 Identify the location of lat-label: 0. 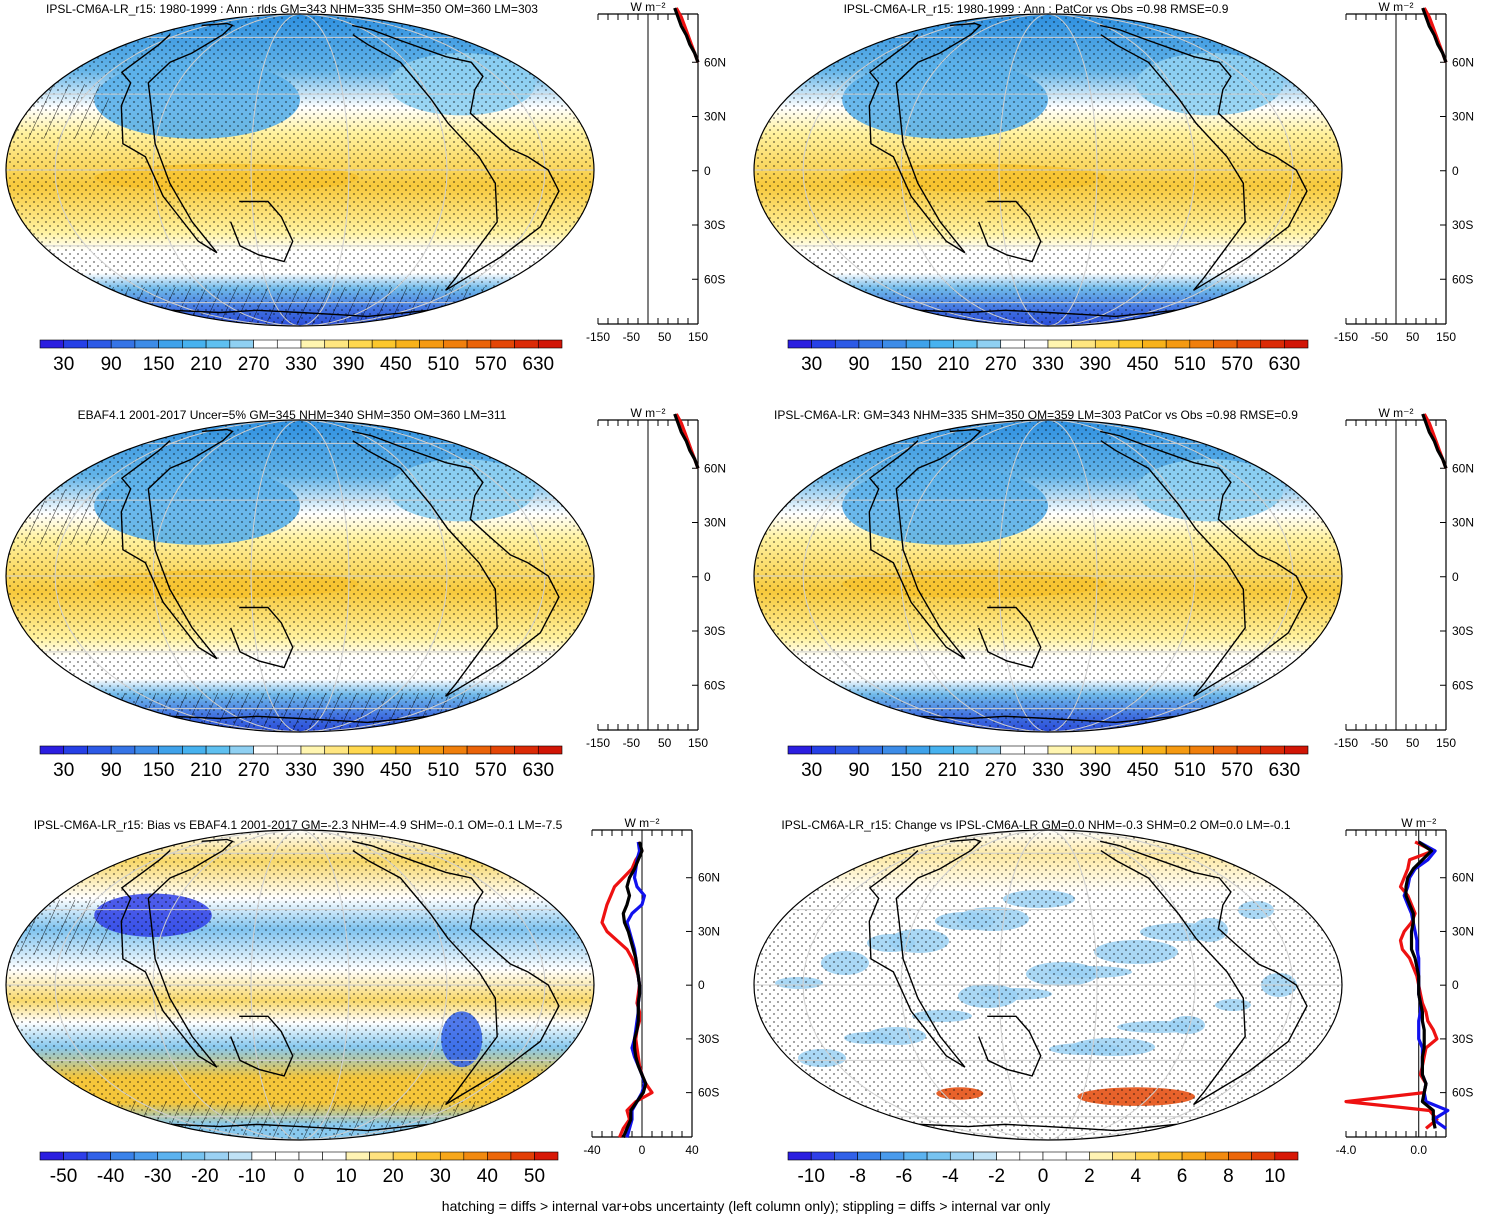
(1455, 577).